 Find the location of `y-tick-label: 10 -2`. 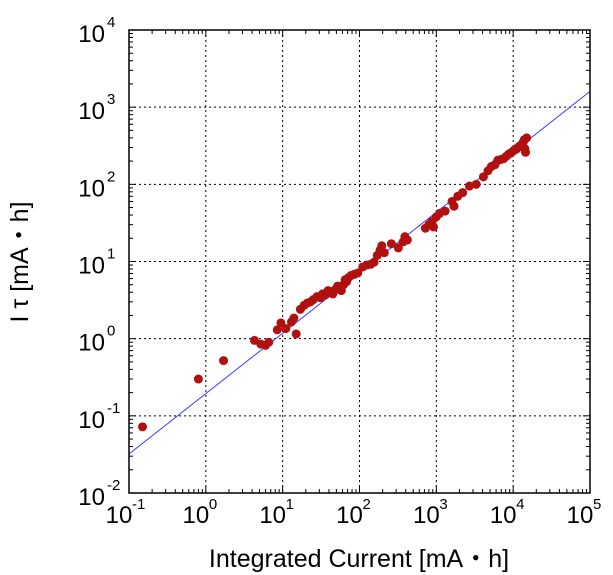

y-tick-label: 10 -2 is located at coordinates (99, 494).